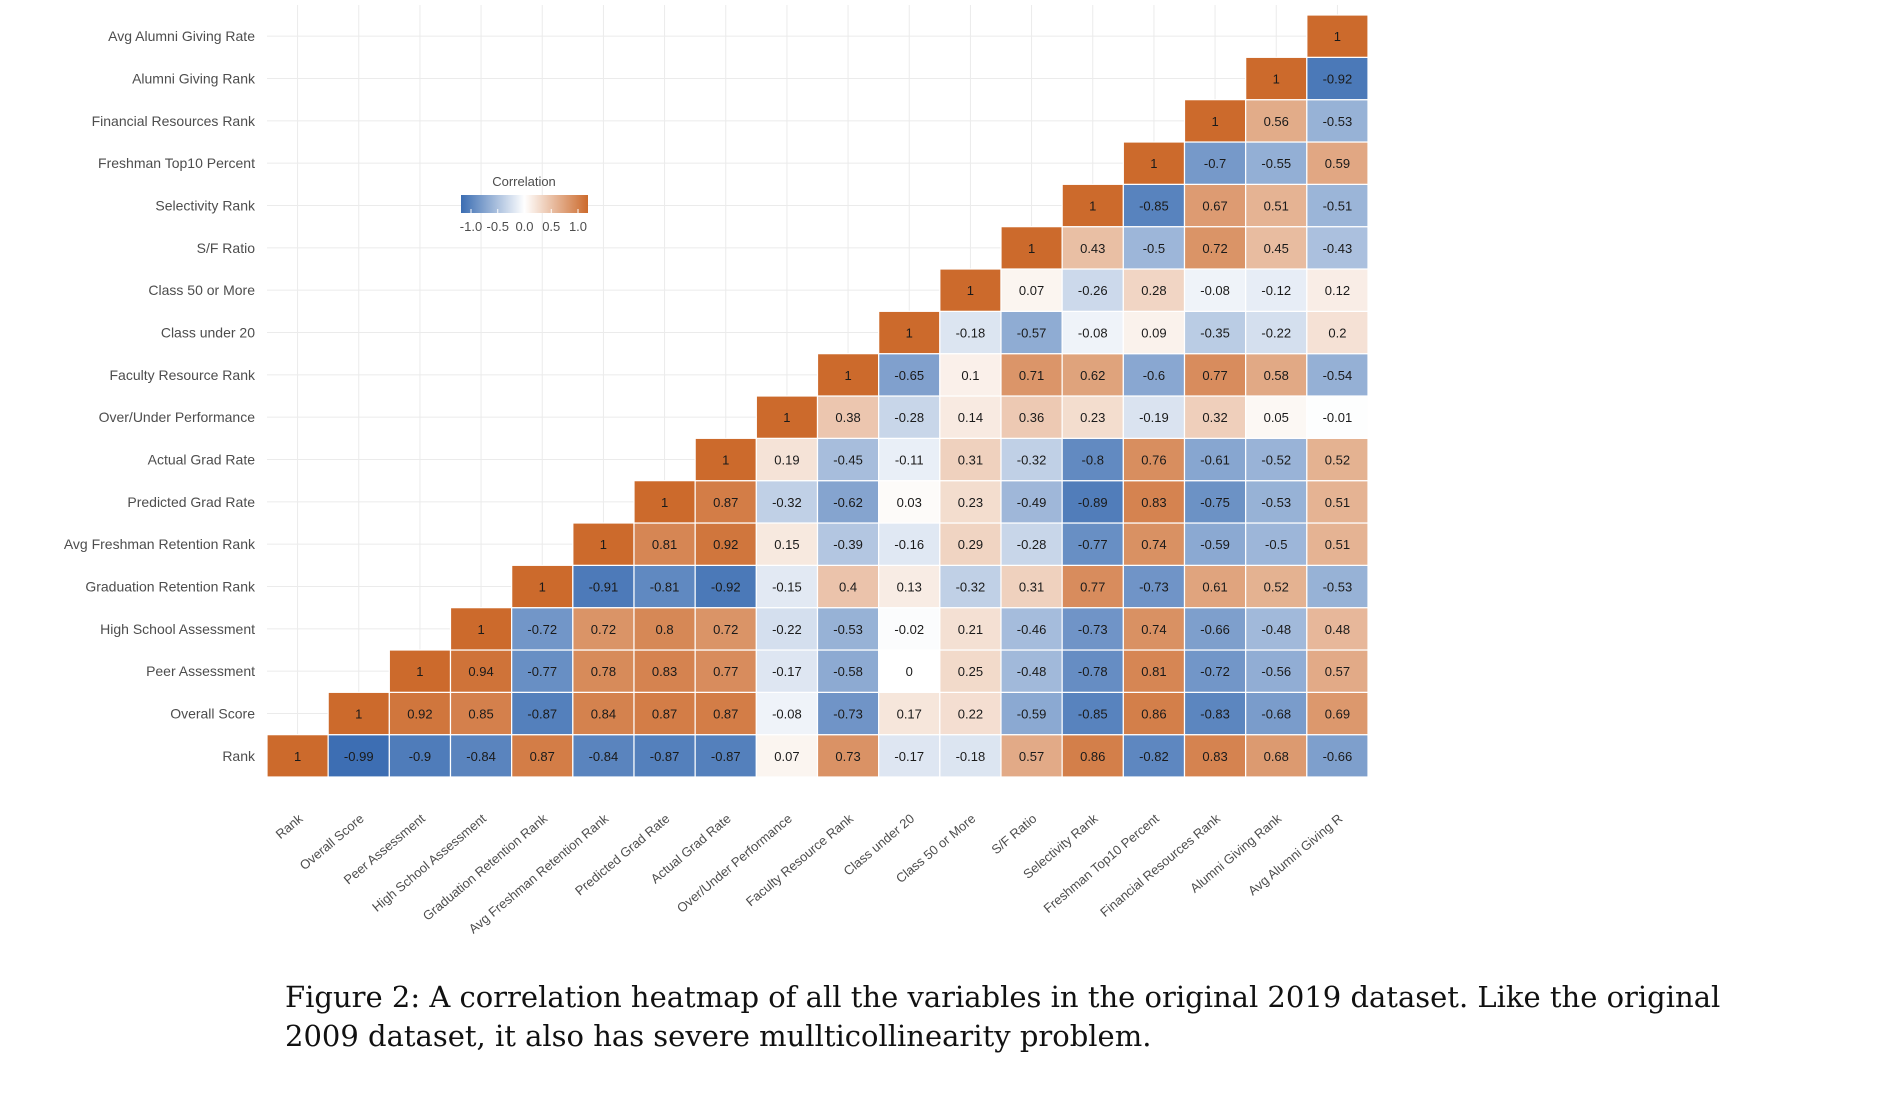 The image size is (1888, 1106). I want to click on y-tick-label: Alumni Giving Rank, so click(194, 79).